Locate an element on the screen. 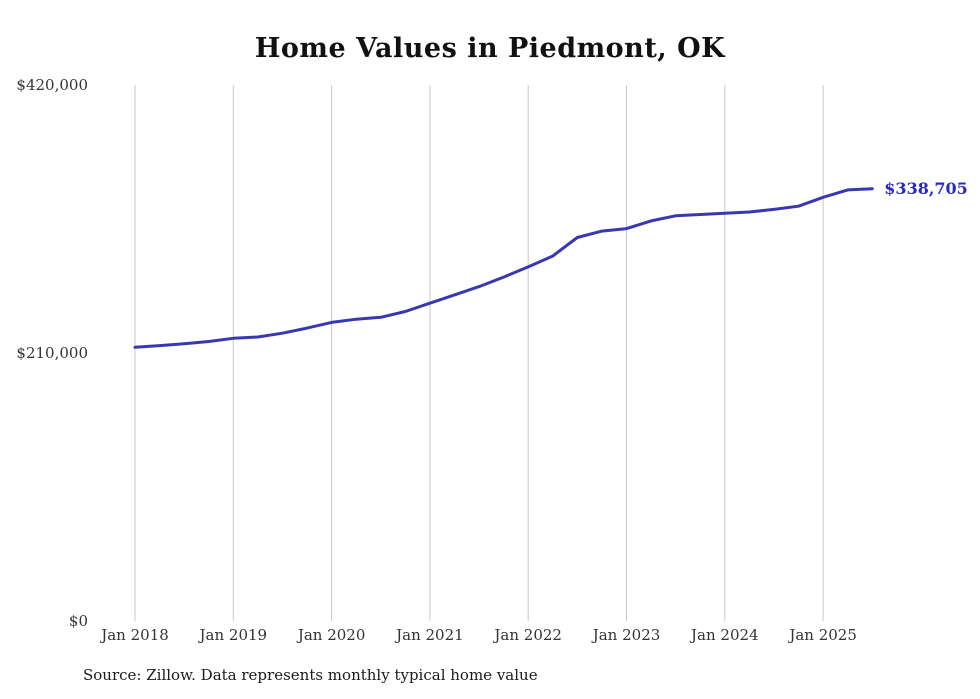 This screenshot has width=980, height=699. current-value-label: $338,705 is located at coordinates (926, 188).